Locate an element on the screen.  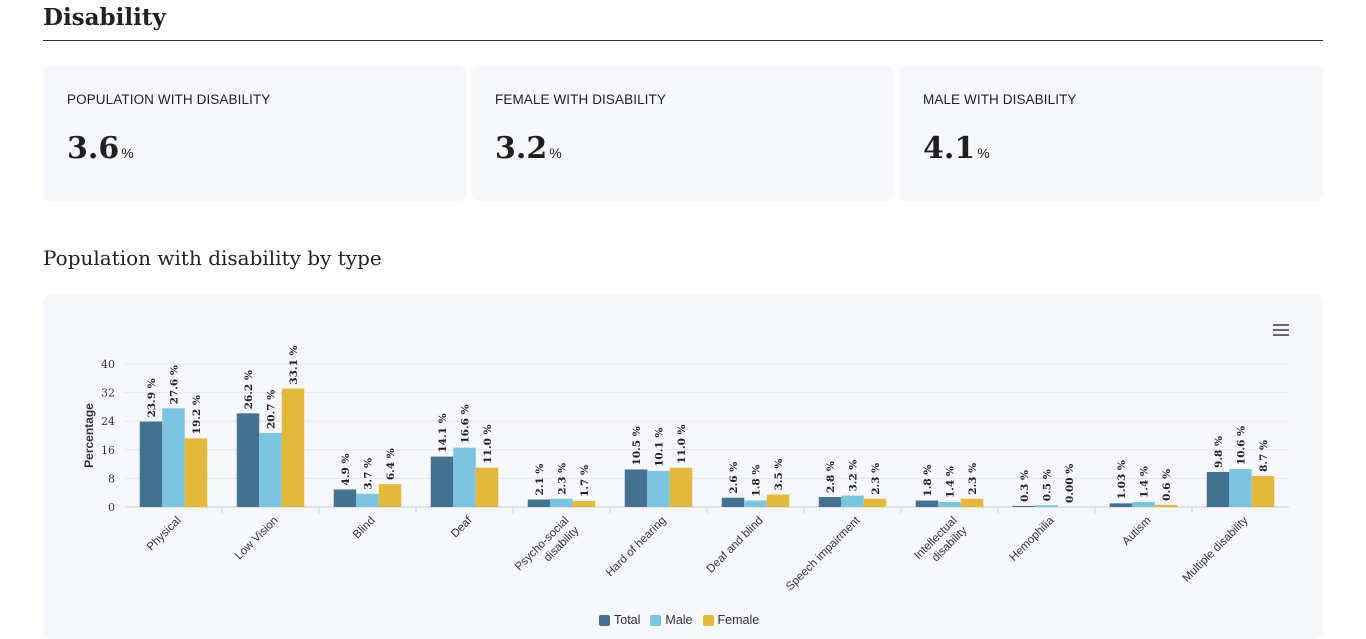
data-label: 20.7 % is located at coordinates (272, 409).